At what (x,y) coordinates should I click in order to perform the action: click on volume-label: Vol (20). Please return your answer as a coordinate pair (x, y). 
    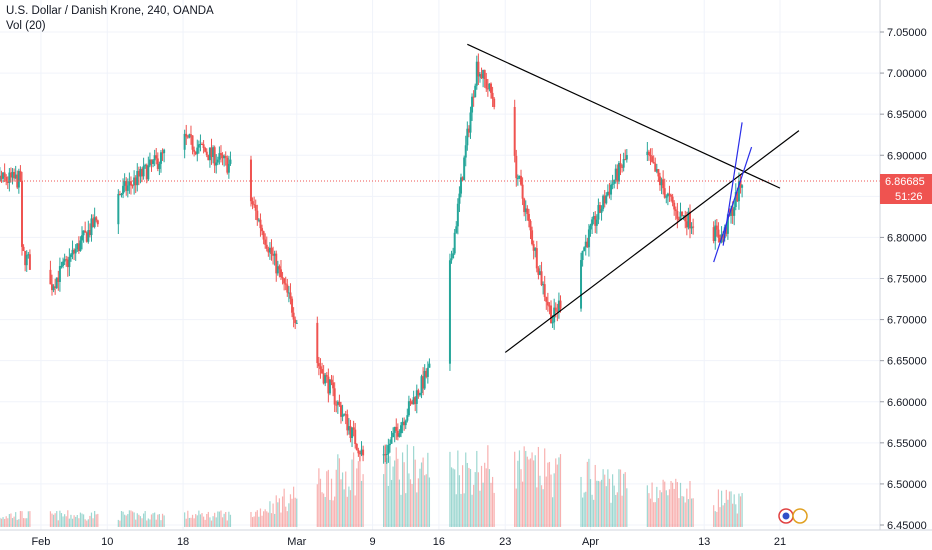
    Looking at the image, I should click on (26, 26).